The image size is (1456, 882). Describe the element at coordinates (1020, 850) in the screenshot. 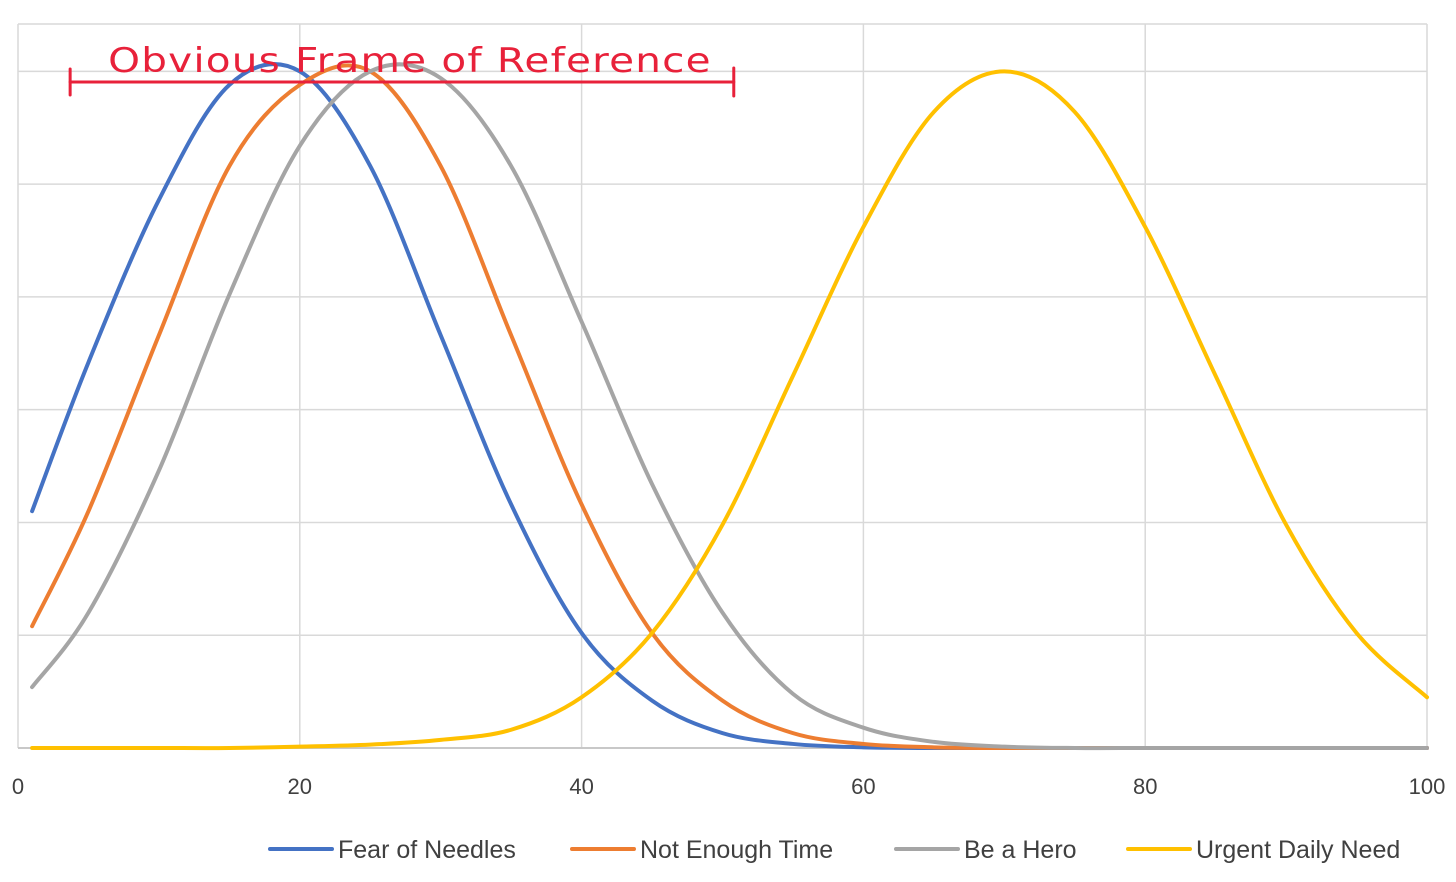

I see `legend-label: Be a Hero` at that location.